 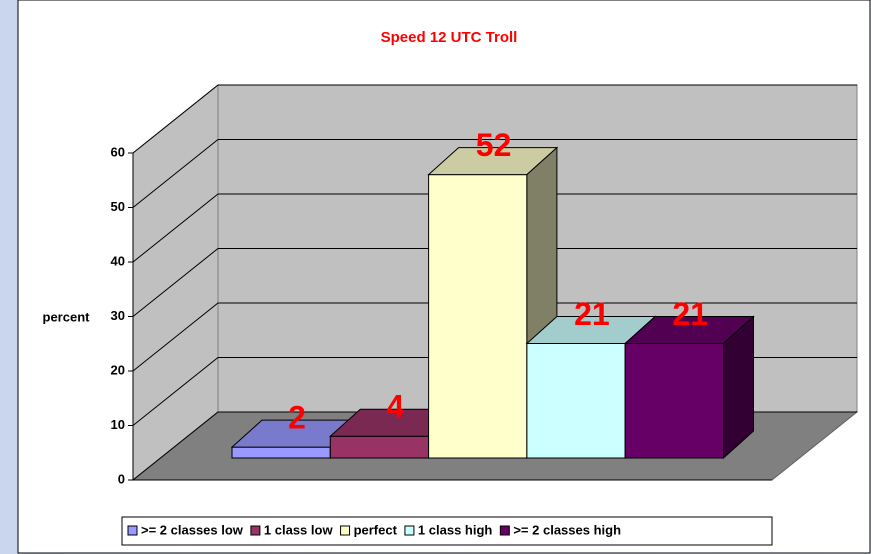 I want to click on y-tick-label: 60, so click(x=118, y=151).